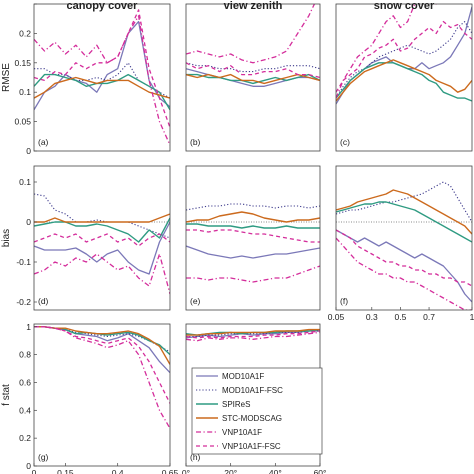 This screenshot has height=474, width=474. Describe the element at coordinates (320, 471) in the screenshot. I see `x-tick-label: 60°` at that location.